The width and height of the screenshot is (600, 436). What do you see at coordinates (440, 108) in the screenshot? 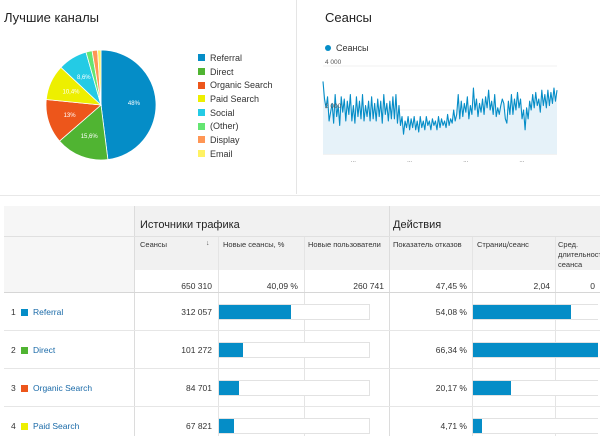
I see `sessions-series-line` at bounding box center [440, 108].